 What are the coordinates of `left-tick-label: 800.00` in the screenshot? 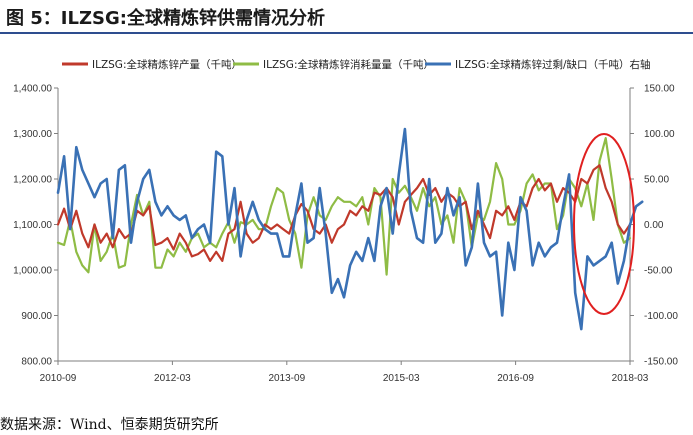 It's located at (36, 362).